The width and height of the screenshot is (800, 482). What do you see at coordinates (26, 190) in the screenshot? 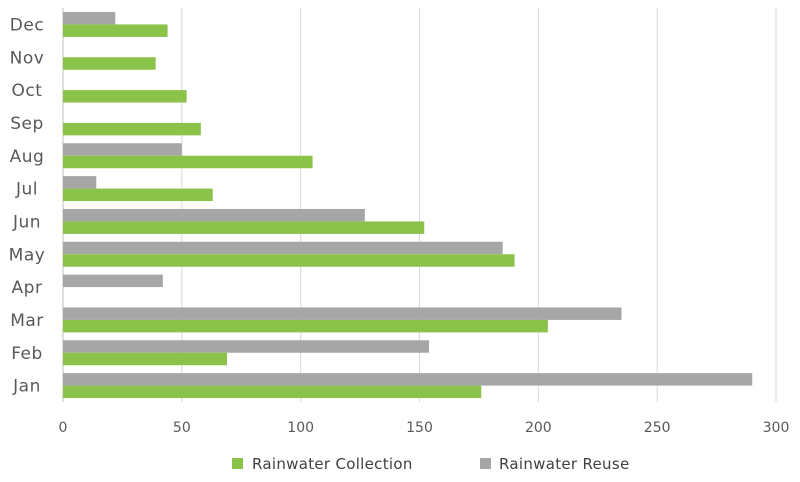
I see `category-label-jul: Jul` at bounding box center [26, 190].